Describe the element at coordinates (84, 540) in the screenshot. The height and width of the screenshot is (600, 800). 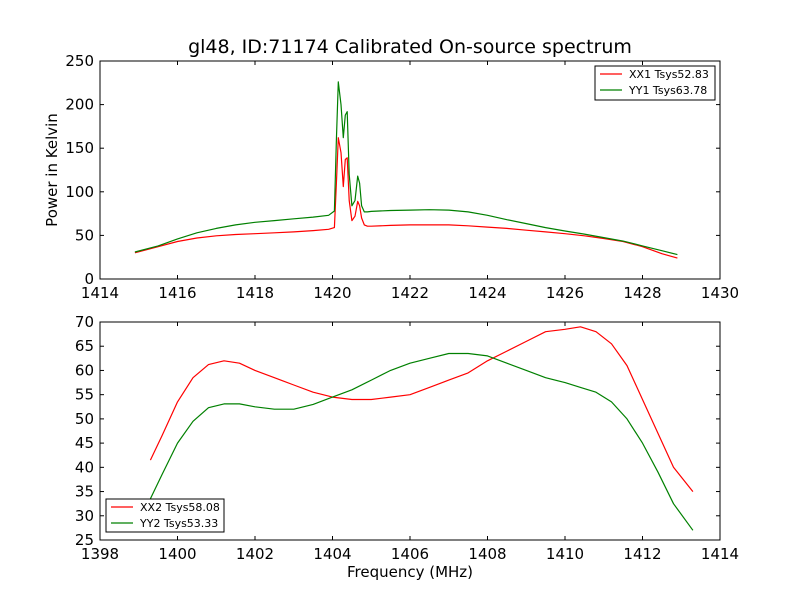
I see `bottom-y-tick-label: 25` at that location.